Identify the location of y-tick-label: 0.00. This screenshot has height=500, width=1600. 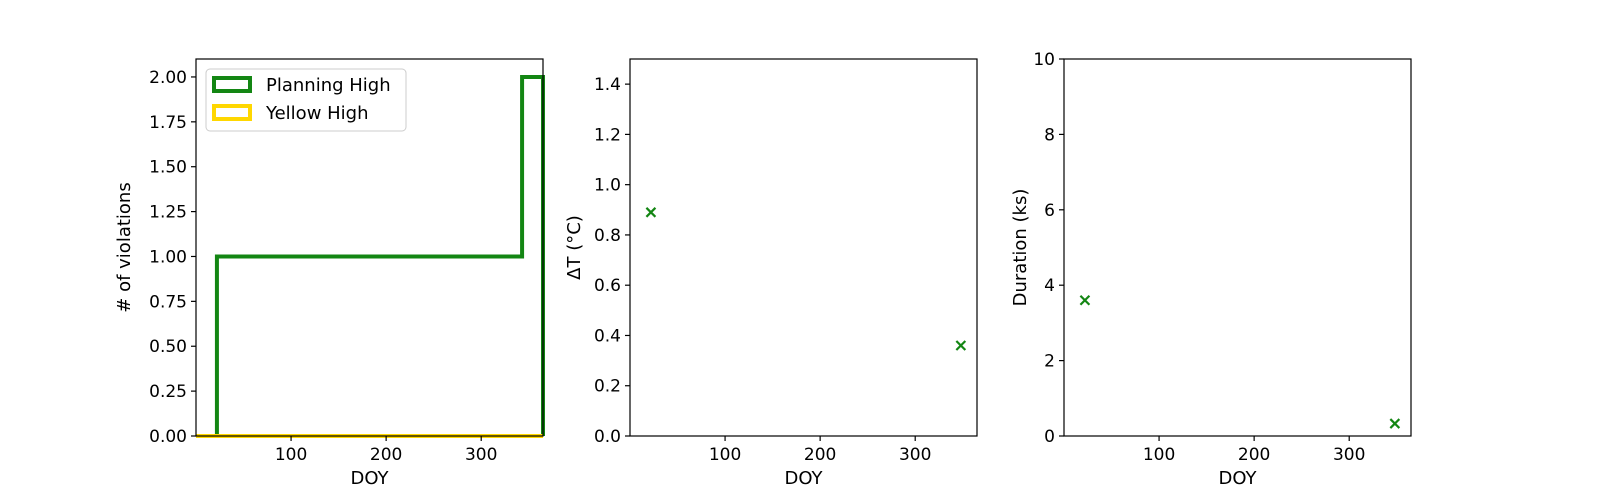
(168, 437).